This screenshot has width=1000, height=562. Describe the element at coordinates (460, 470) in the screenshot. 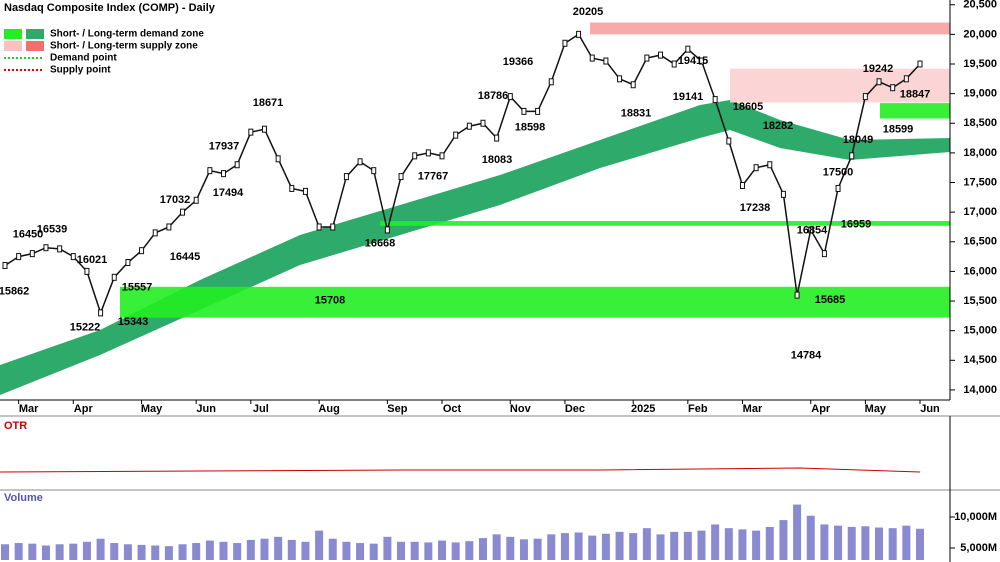

I see `otr-average` at that location.